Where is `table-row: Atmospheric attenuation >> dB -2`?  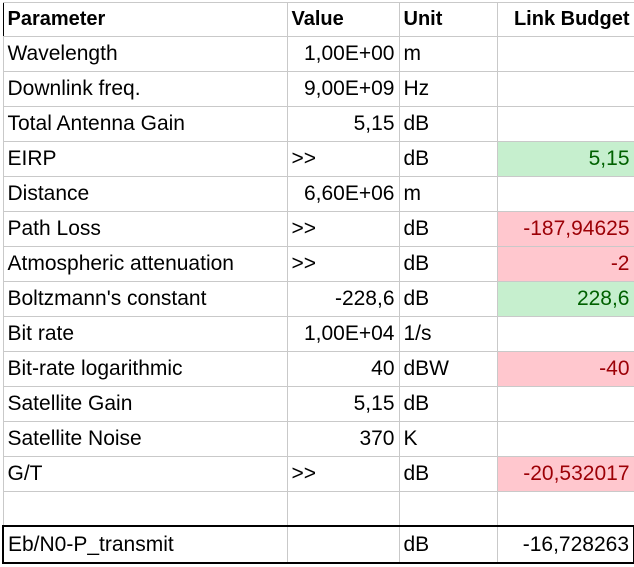 table-row: Atmospheric attenuation >> dB -2 is located at coordinates (318, 264).